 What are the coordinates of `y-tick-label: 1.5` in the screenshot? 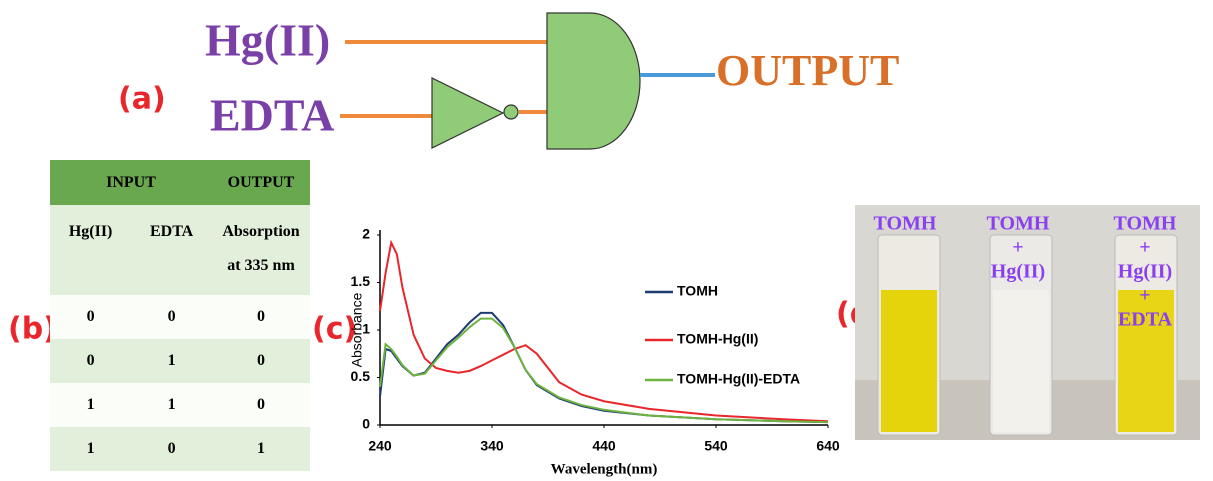 It's located at (361, 281).